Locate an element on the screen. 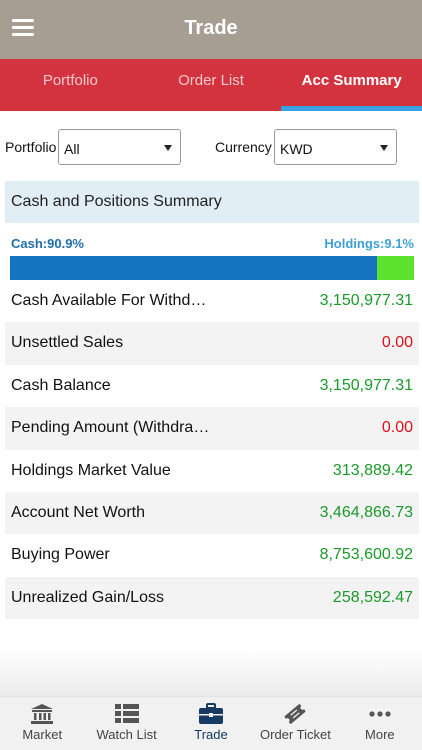  nav-order-ticket: Order Ticket is located at coordinates (295, 723).